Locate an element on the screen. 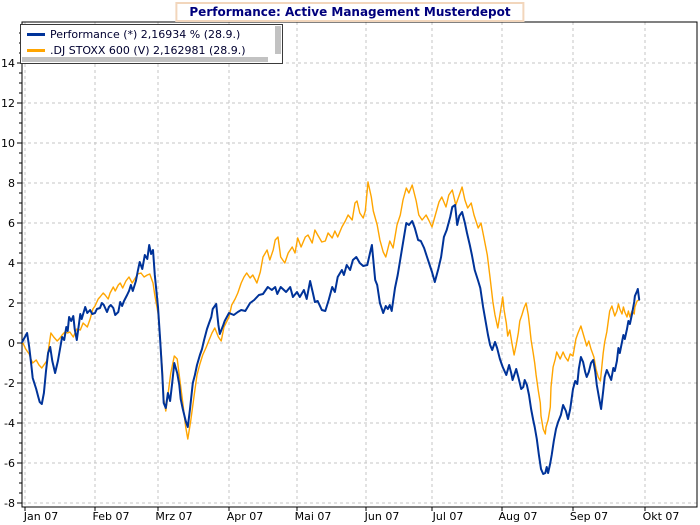  x-axis-label: Mrz 07 is located at coordinates (173, 516).